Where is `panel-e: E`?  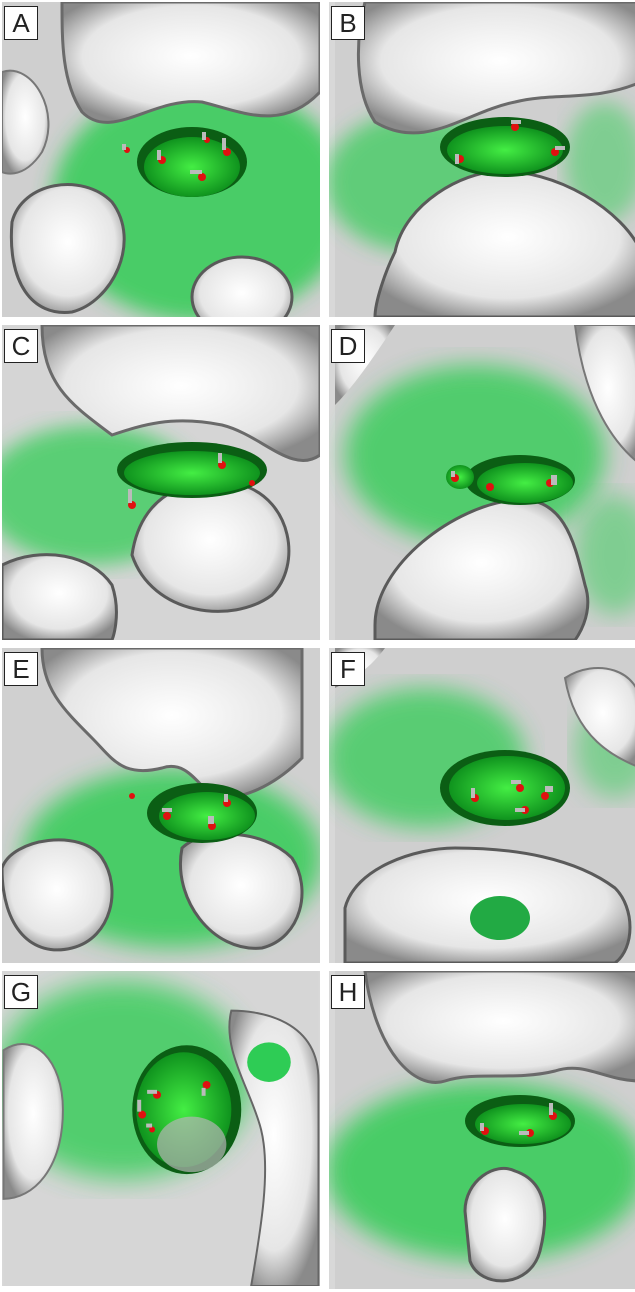
panel-e: E is located at coordinates (161, 805).